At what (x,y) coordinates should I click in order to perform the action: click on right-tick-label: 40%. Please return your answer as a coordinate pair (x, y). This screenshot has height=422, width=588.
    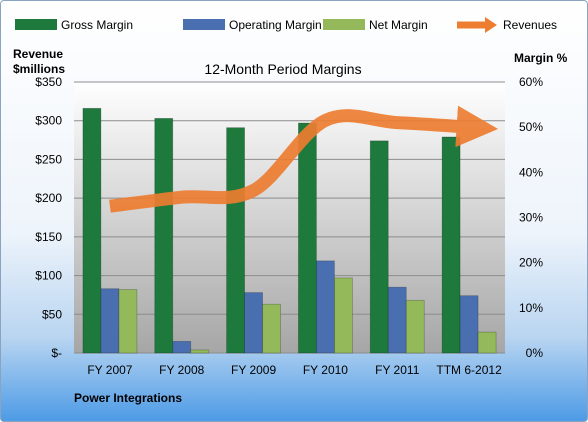
    Looking at the image, I should click on (531, 172).